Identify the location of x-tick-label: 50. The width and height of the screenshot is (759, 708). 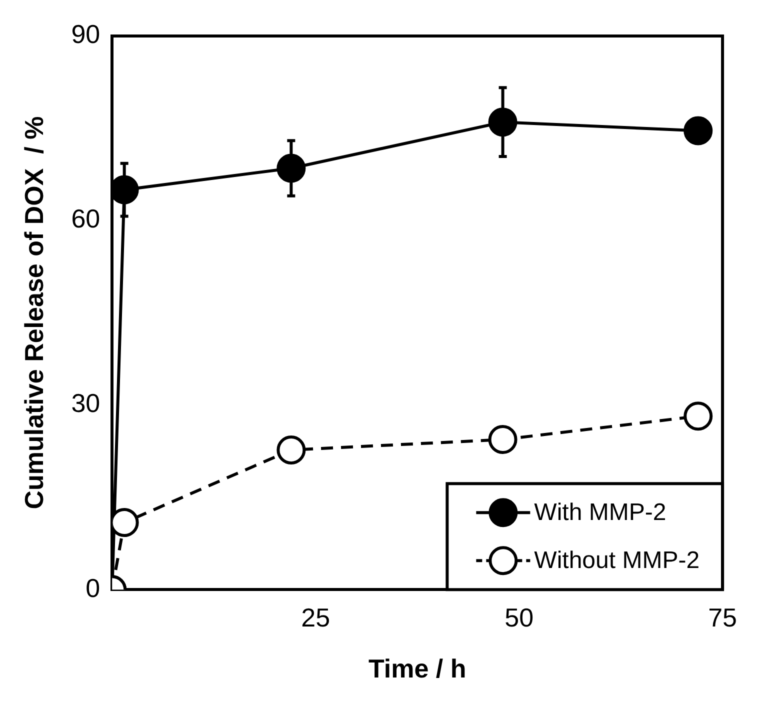
(519, 617).